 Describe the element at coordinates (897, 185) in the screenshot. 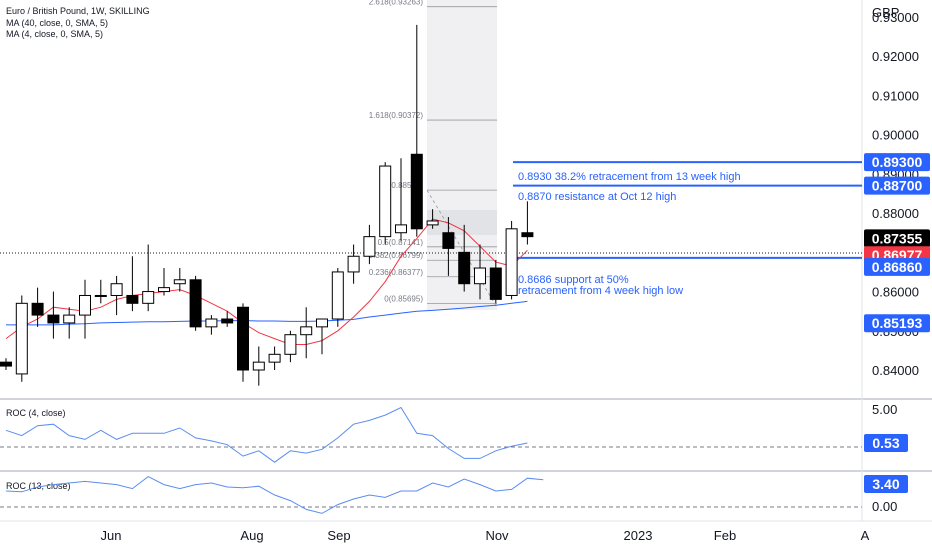

I see `price-badge: 0.88700` at that location.